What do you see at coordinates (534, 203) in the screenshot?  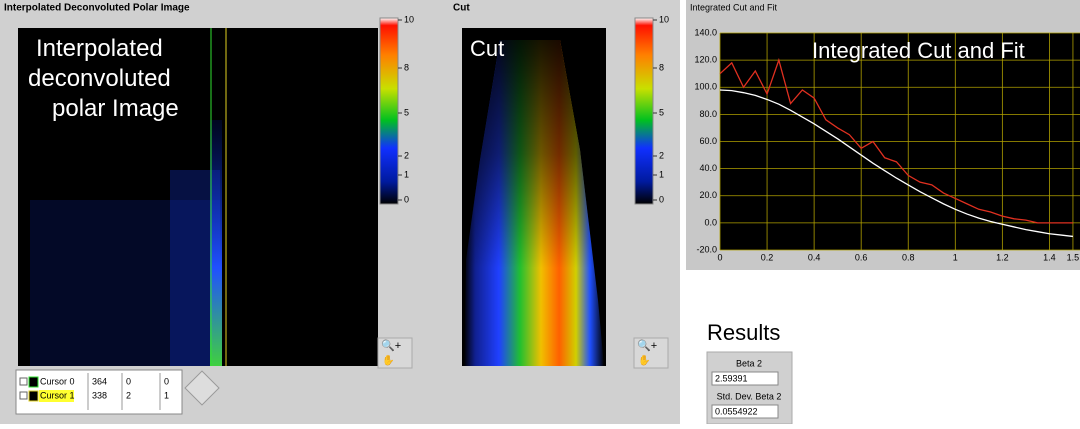 I see `cut-heatmap-fade` at bounding box center [534, 203].